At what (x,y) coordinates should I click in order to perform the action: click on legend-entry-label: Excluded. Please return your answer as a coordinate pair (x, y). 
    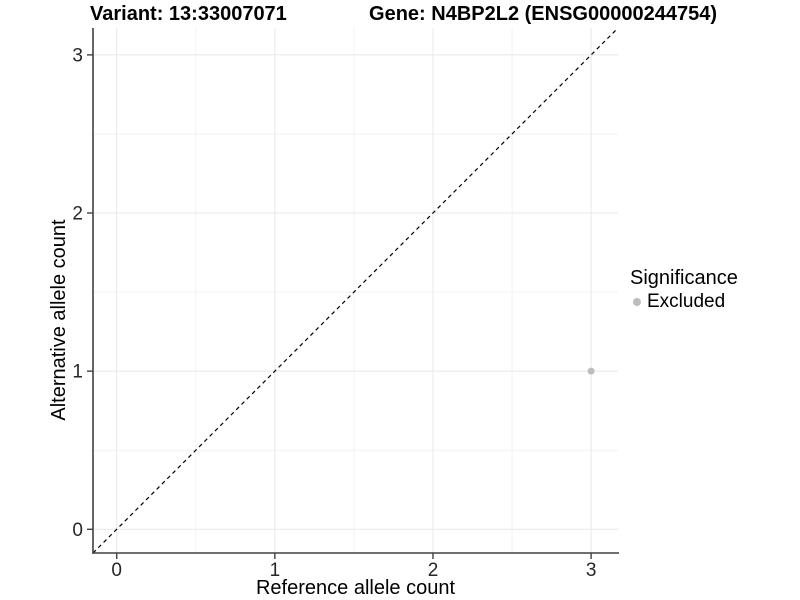
    Looking at the image, I should click on (686, 301).